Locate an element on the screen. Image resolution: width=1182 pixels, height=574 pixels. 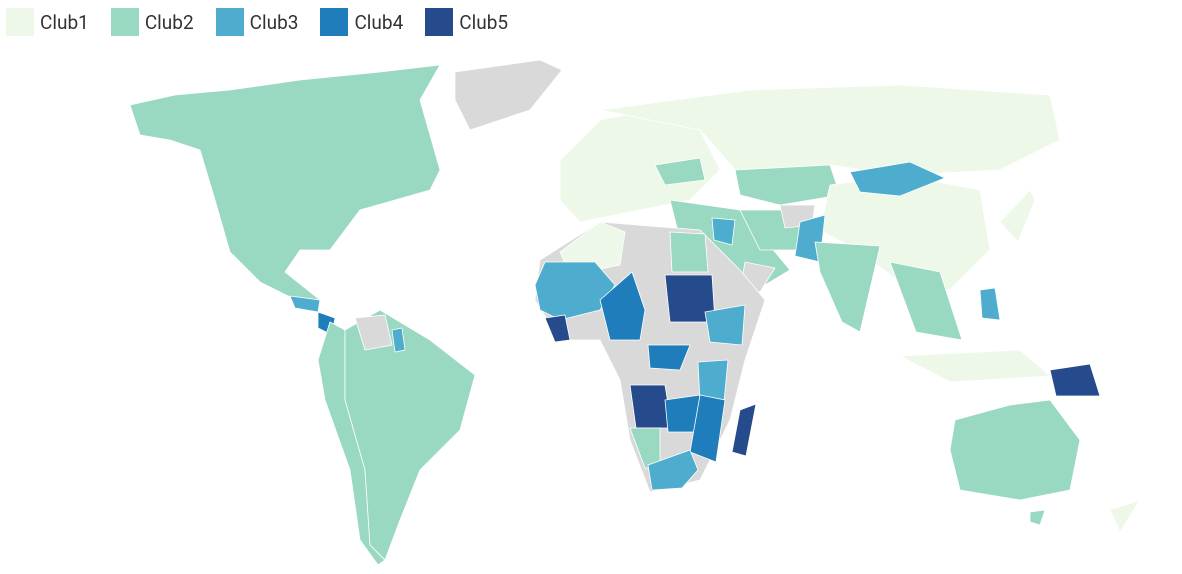
legend-label: Club2 is located at coordinates (169, 22).